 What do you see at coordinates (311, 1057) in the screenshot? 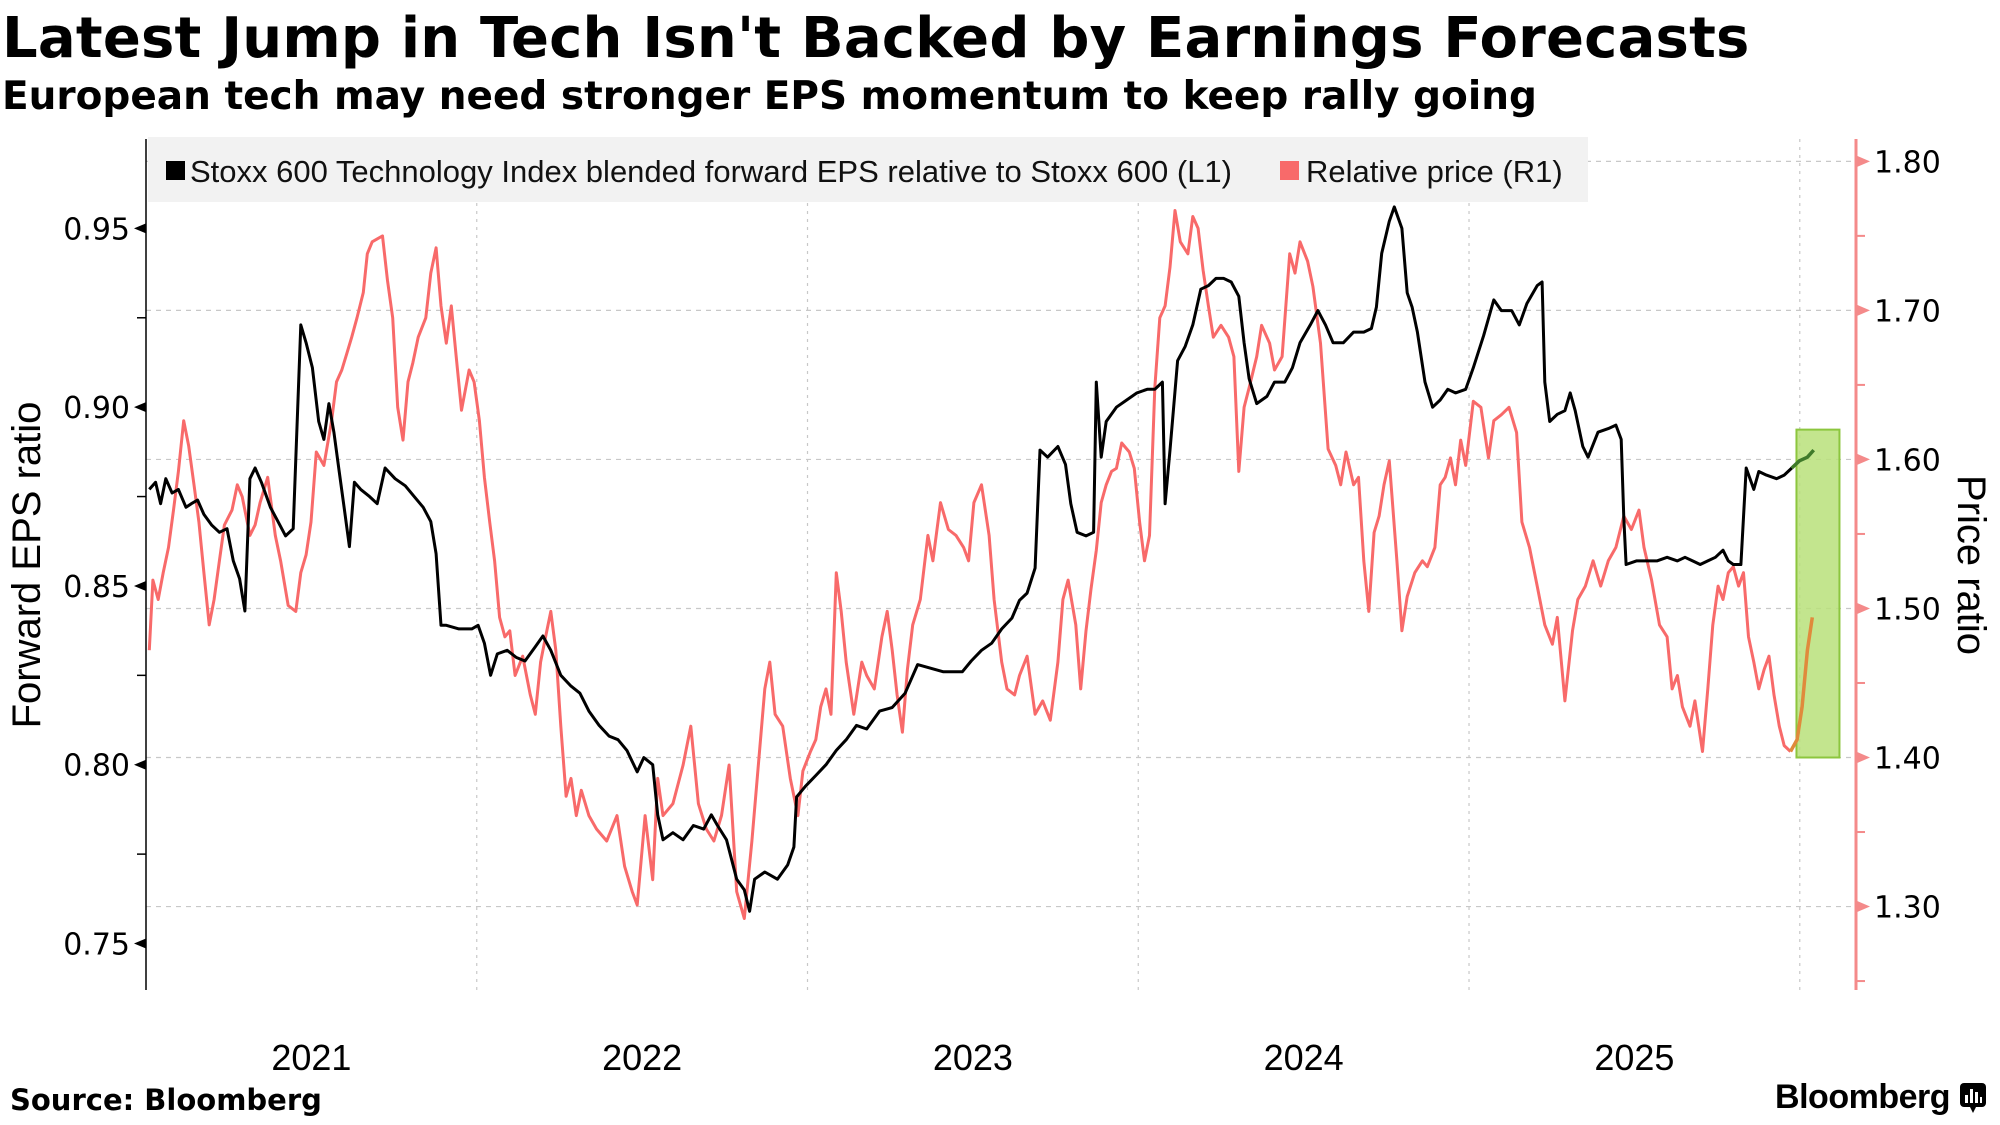
I see `x-axis-tick-label: 2021` at bounding box center [311, 1057].